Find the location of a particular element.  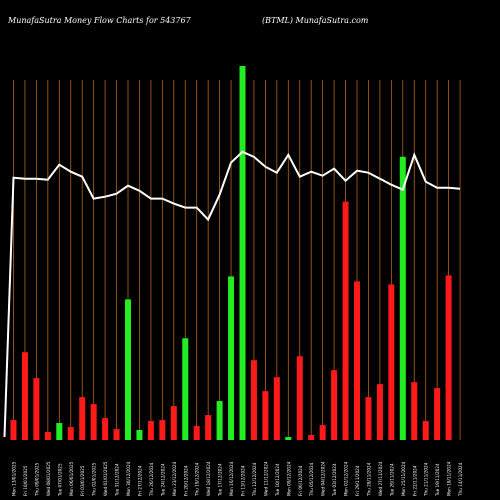

x-tick-label: Thu 09/01/2025 is located at coordinates (36, 479).